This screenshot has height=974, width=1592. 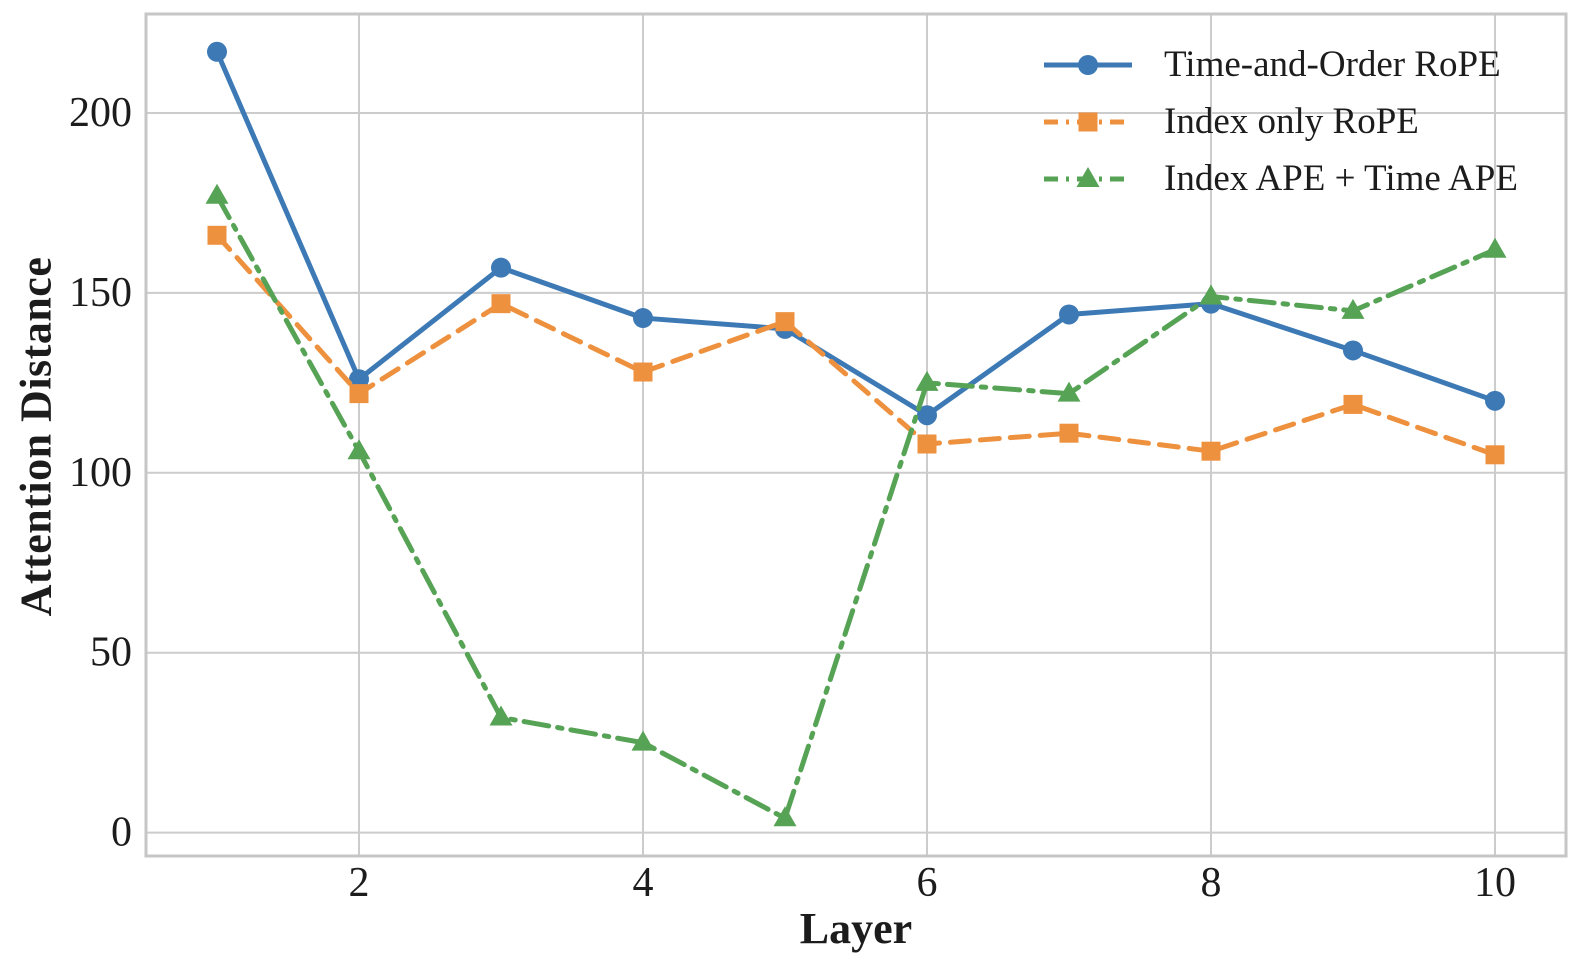 I want to click on y-tick-label: 150, so click(x=100, y=293).